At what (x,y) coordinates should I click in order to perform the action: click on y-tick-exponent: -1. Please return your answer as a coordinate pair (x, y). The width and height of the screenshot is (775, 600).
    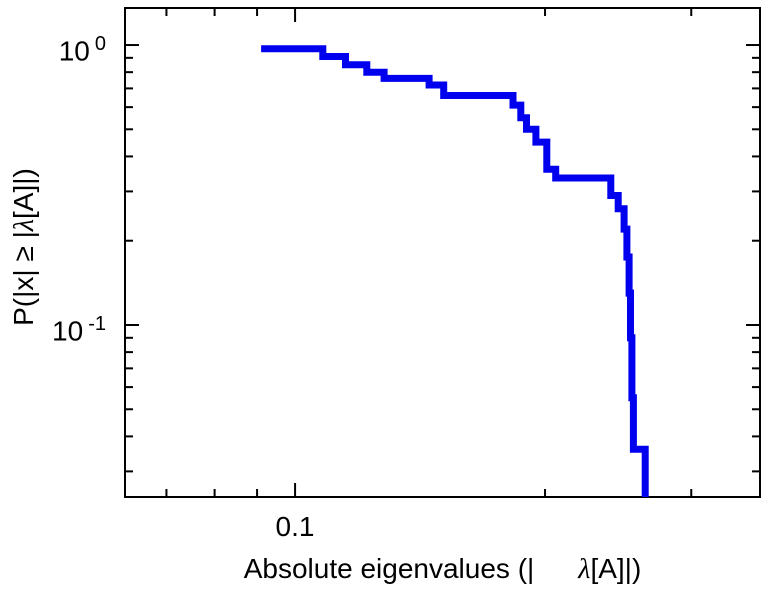
    Looking at the image, I should click on (97, 324).